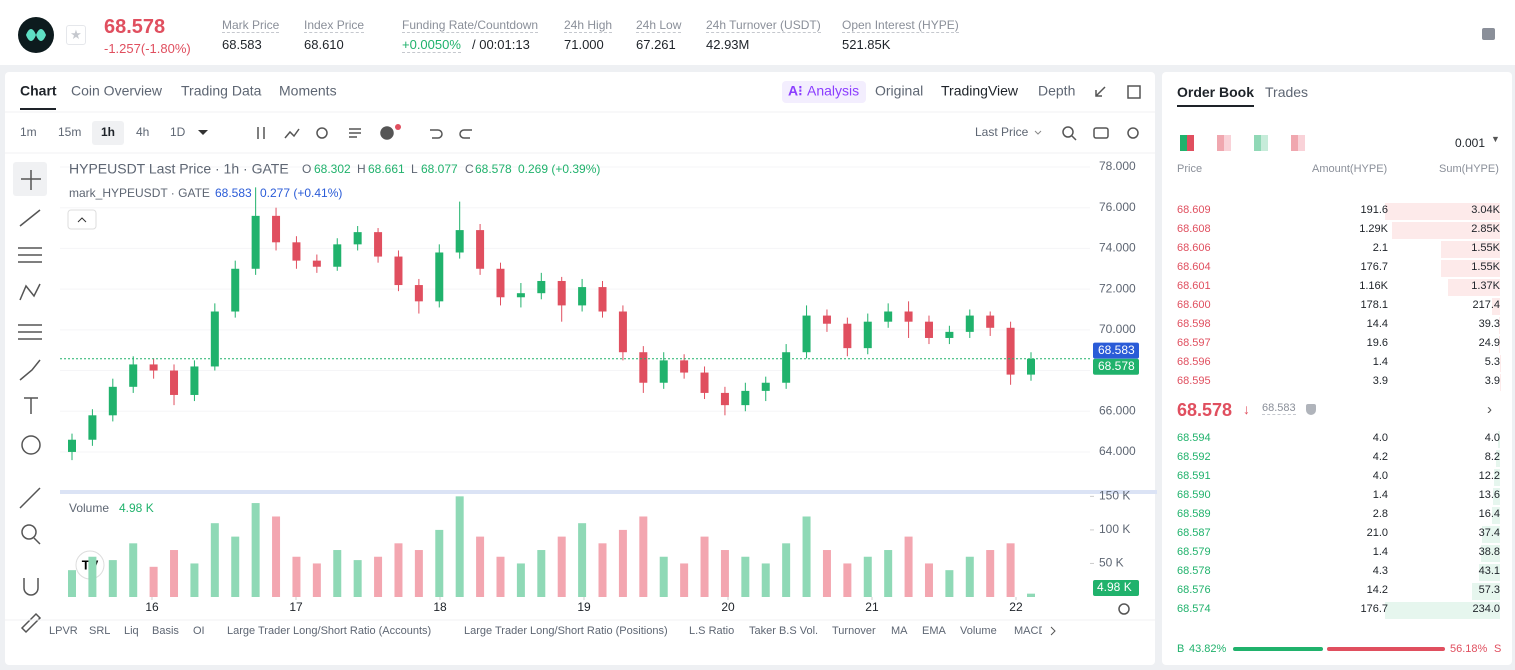 The width and height of the screenshot is (1515, 670). I want to click on indicator: Large Trader Long/Short Ratio (Accounts), so click(329, 631).